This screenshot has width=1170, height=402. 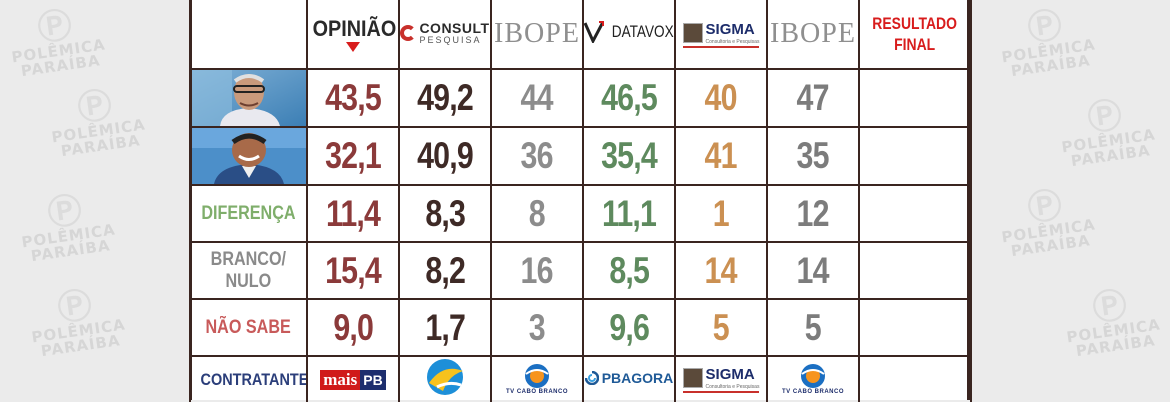 What do you see at coordinates (594, 31) in the screenshot?
I see `datavox-v-icon` at bounding box center [594, 31].